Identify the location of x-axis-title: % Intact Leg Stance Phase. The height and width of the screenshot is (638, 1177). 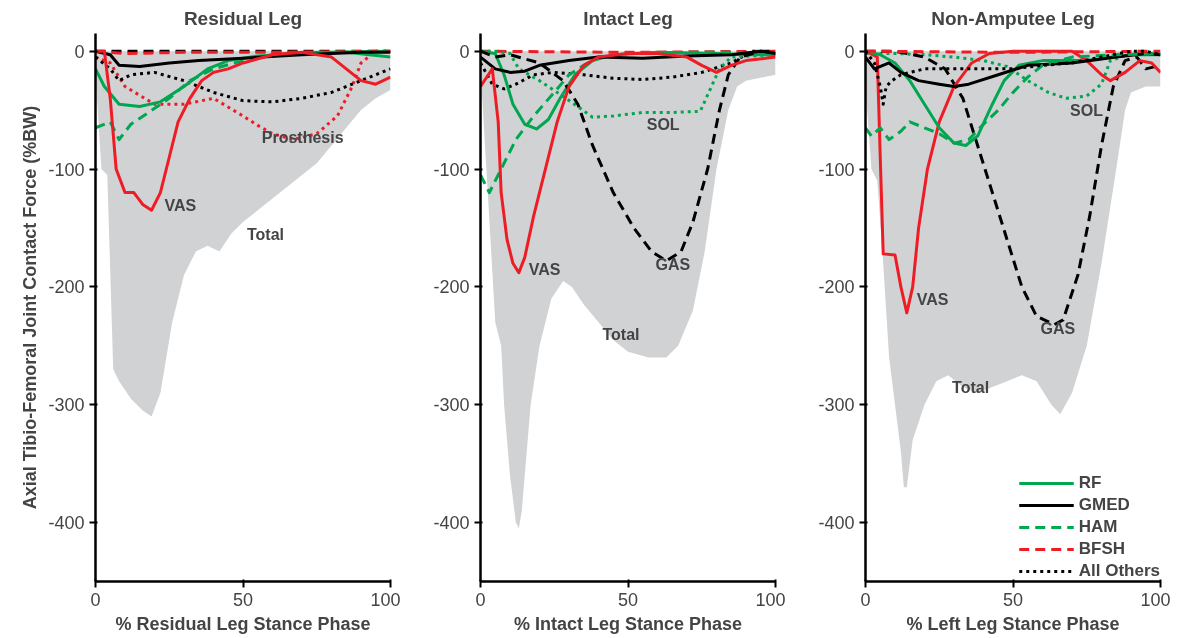
(628, 623).